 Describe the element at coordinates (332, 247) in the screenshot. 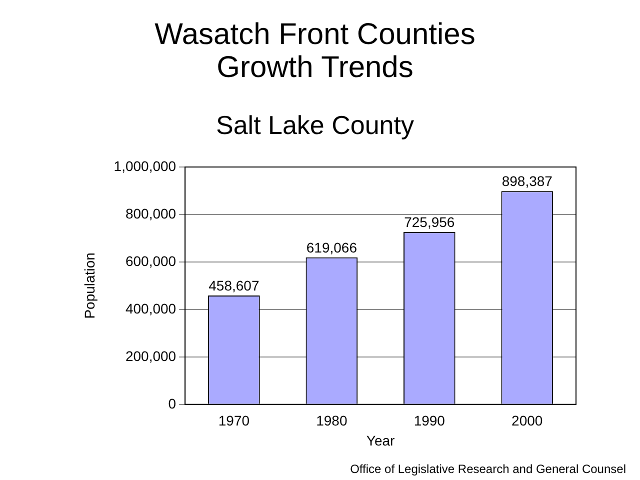

I see `data-label: 619,066` at that location.